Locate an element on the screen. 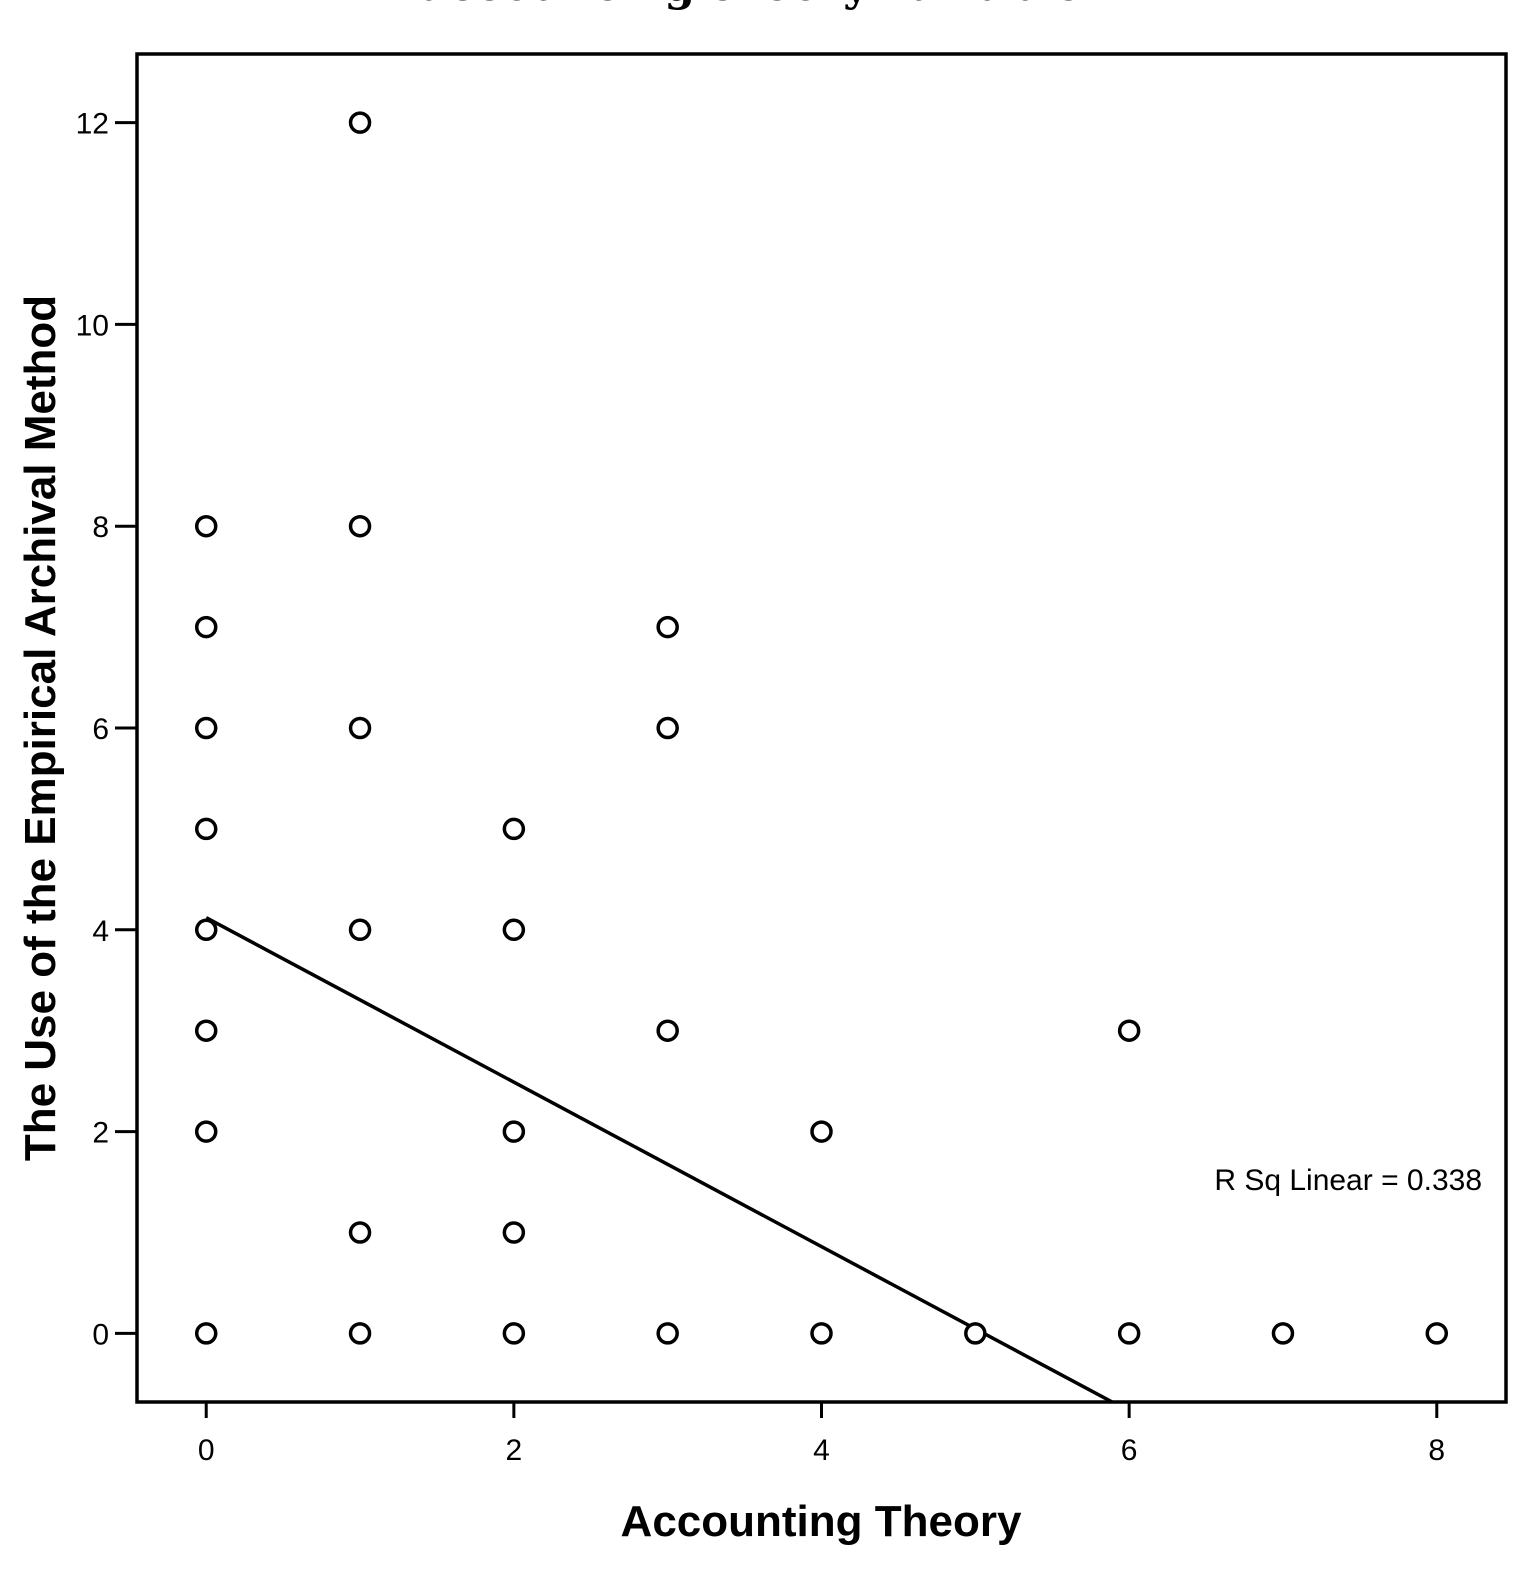 The width and height of the screenshot is (1526, 1596). y-tick-label: 6 is located at coordinates (100, 729).